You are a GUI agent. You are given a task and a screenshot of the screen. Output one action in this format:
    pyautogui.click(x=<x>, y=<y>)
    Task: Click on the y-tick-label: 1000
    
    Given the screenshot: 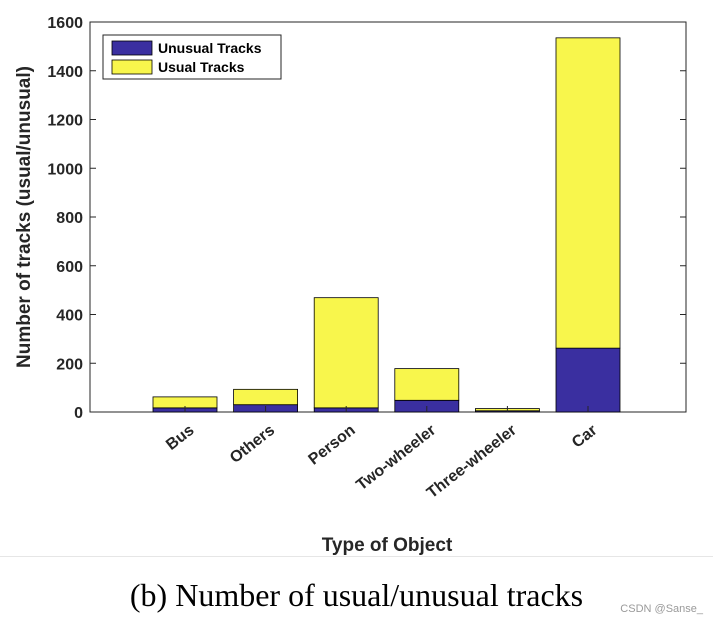 What is the action you would take?
    pyautogui.click(x=65, y=169)
    